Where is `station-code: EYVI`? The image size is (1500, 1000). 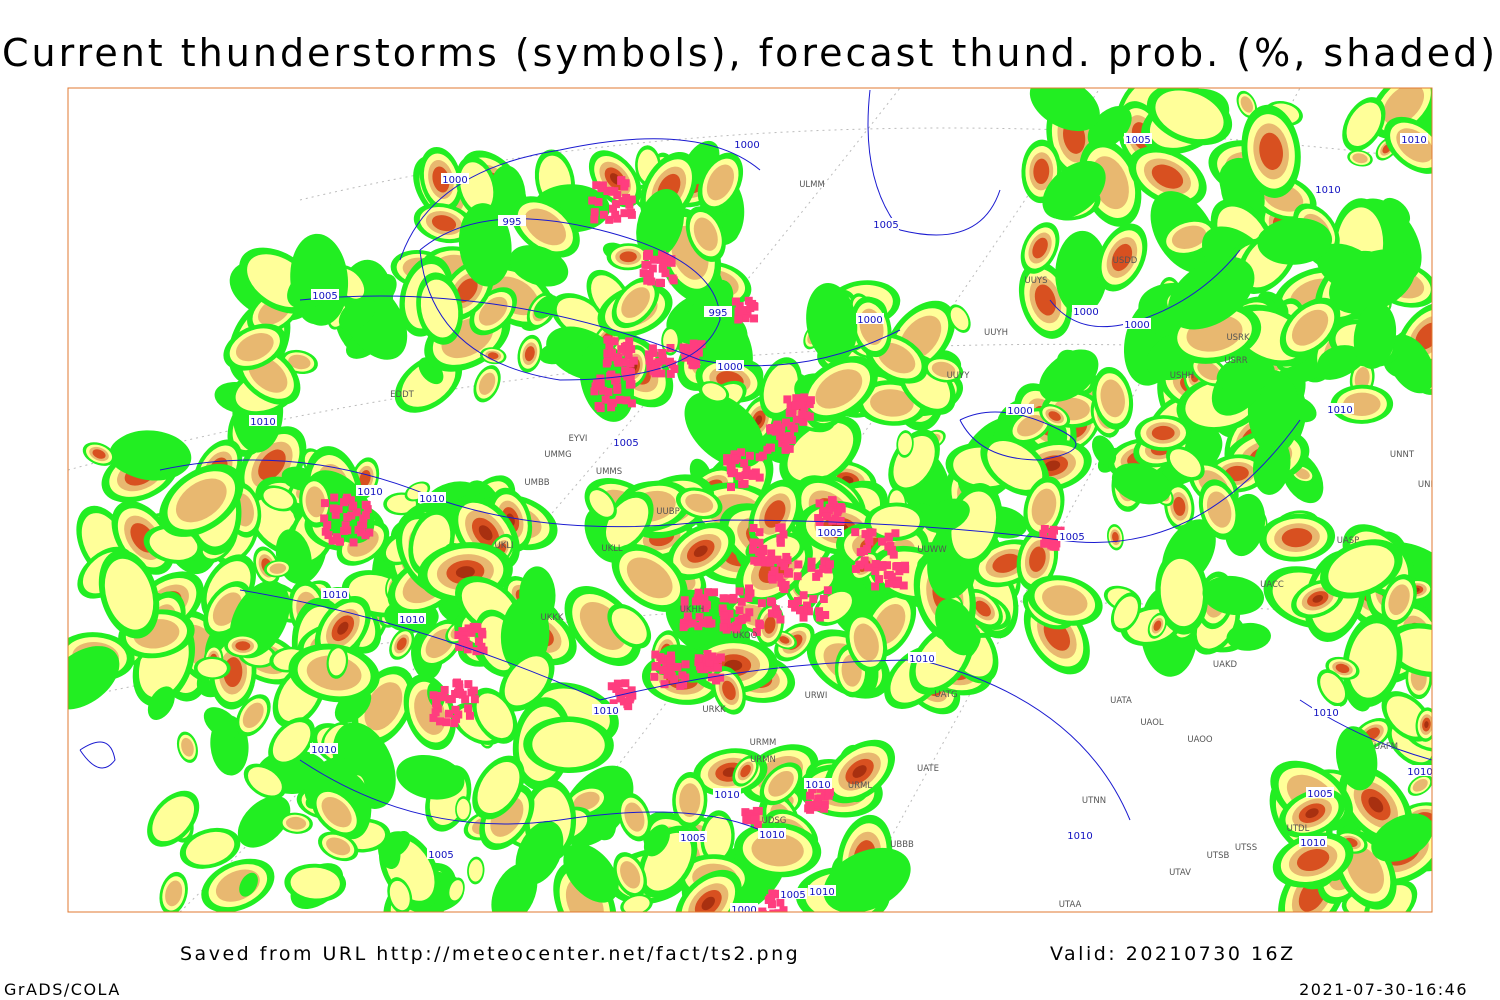
station-code: EYVI is located at coordinates (578, 439).